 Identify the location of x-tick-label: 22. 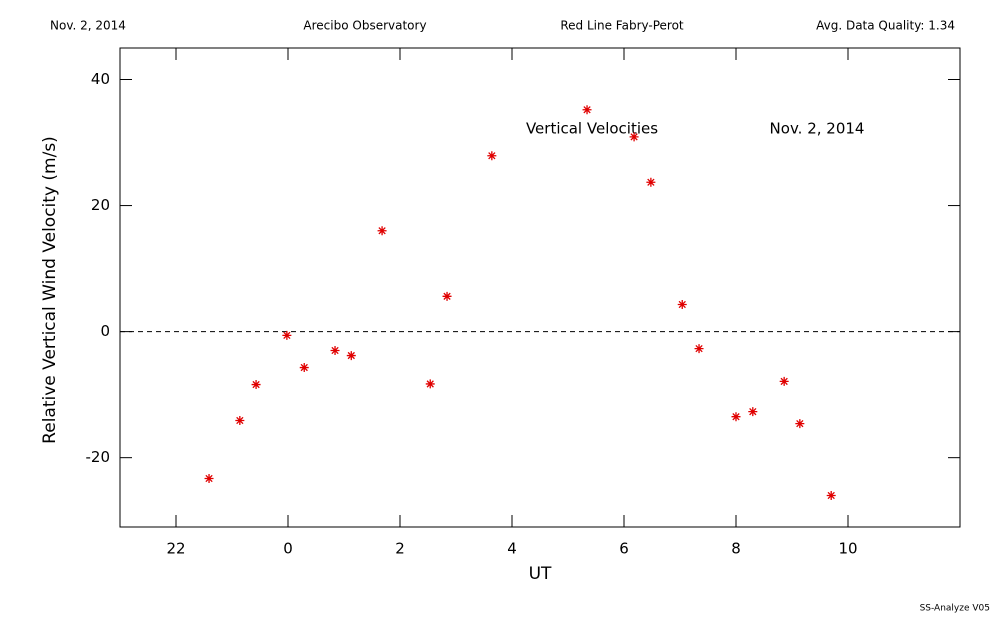
(175, 549).